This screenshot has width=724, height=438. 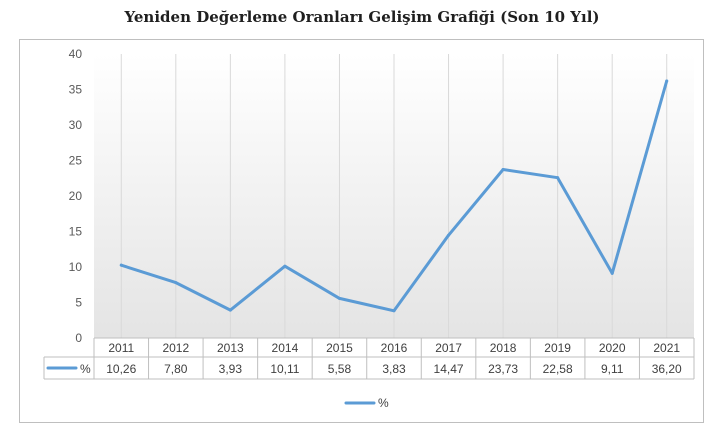 I want to click on table-series-name: %, so click(x=85, y=369).